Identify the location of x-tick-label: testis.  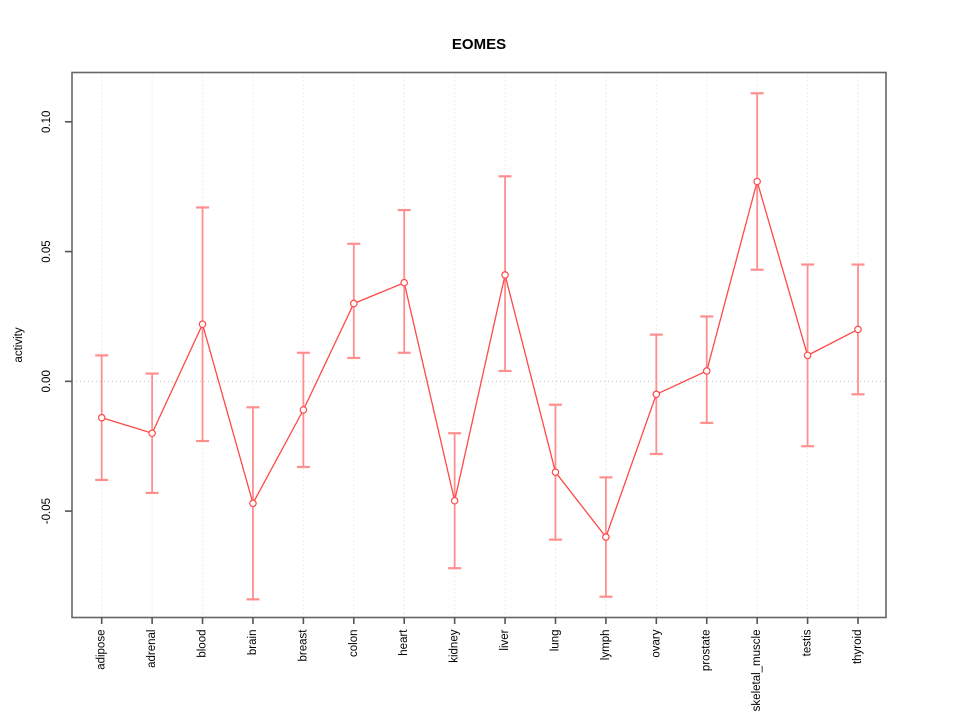
(808, 642).